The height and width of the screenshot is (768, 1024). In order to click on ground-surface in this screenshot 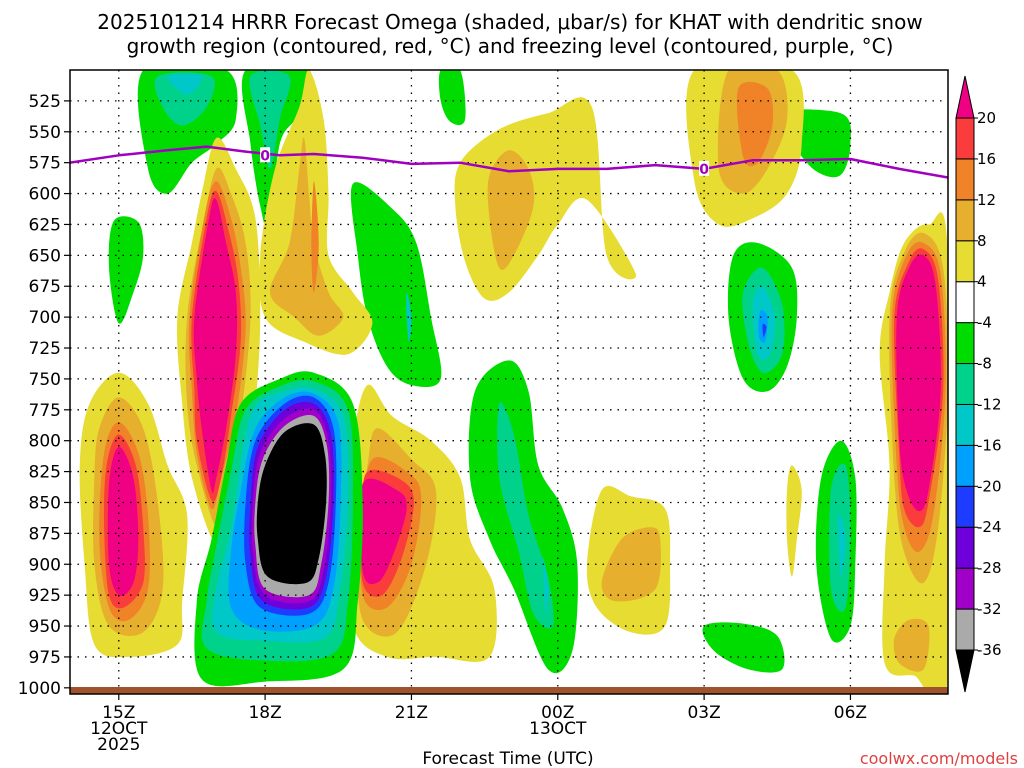, I will do `click(509, 690)`.